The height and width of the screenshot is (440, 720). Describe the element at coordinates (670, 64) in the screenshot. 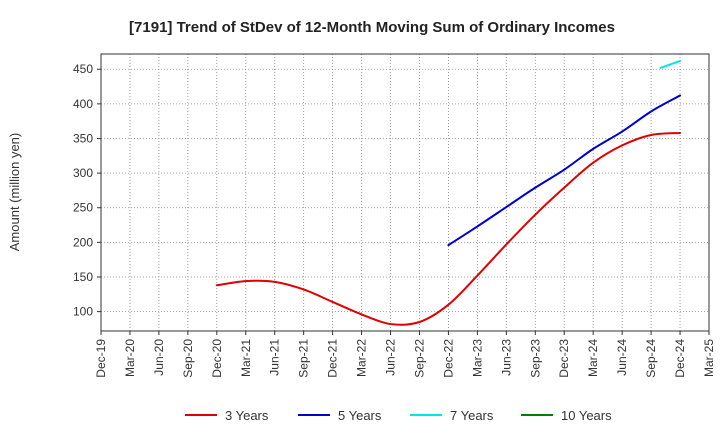

I see `series-line-7-years` at that location.